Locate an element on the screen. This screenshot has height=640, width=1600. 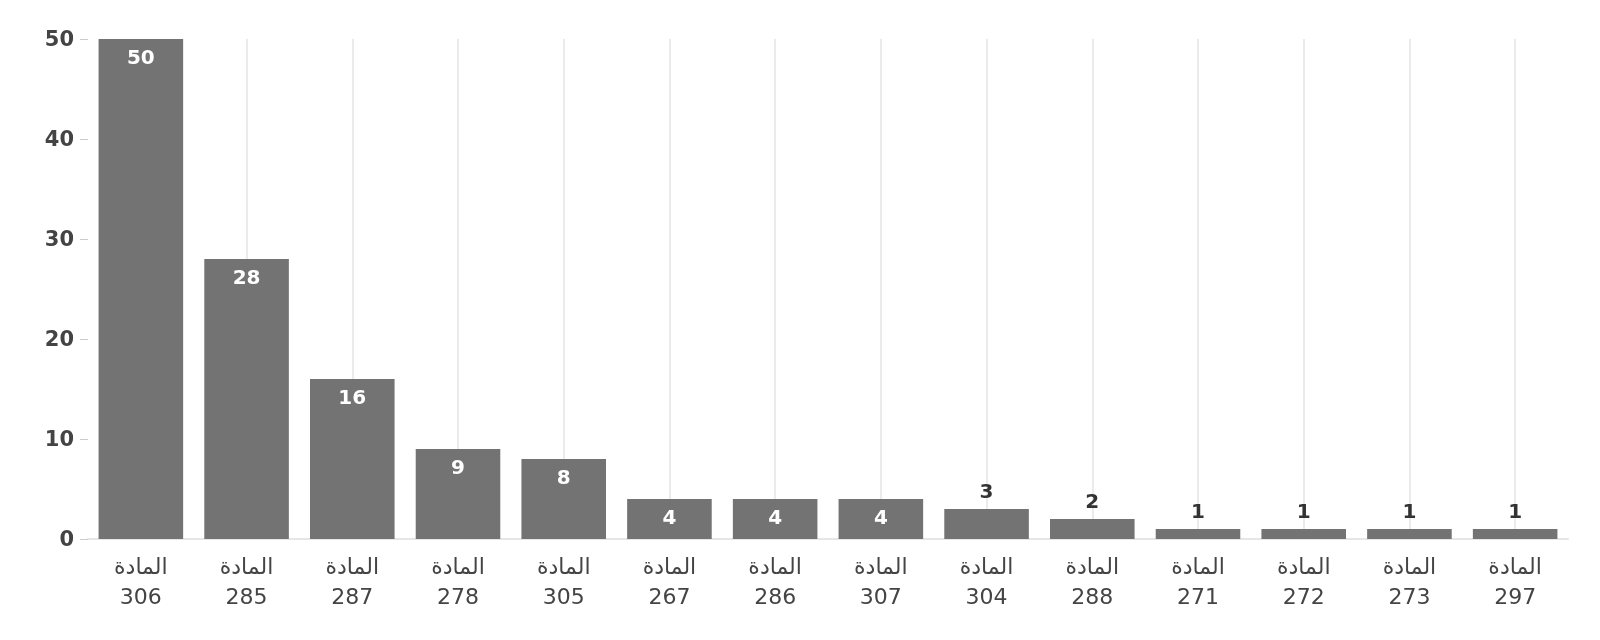
y-tick-label: 20 is located at coordinates (59, 339).